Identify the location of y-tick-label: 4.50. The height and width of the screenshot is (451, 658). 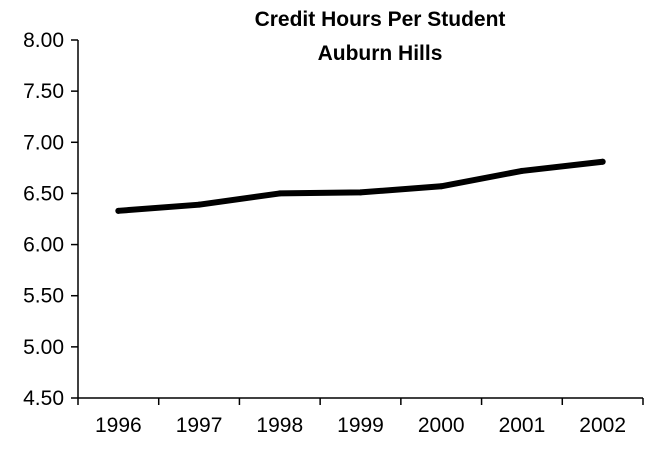
(43, 398).